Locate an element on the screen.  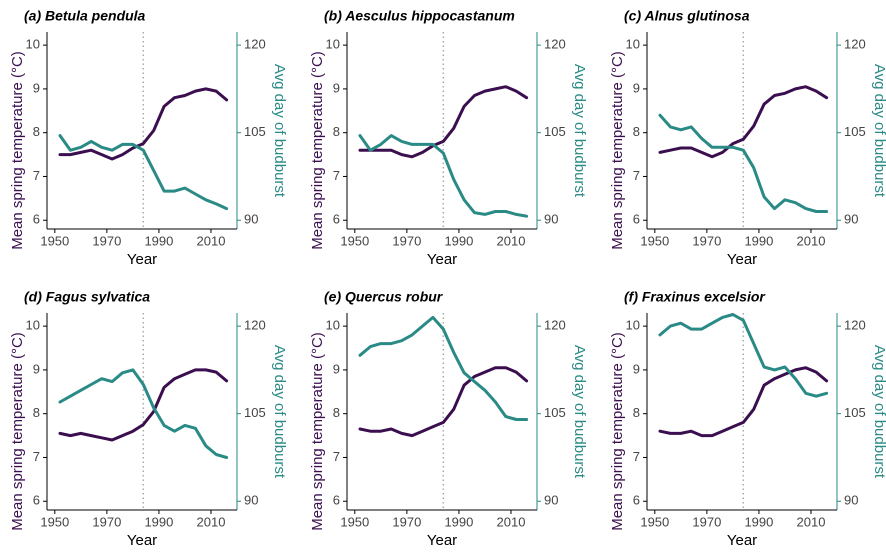
panel-title: (a) Betula pendula is located at coordinates (85, 16).